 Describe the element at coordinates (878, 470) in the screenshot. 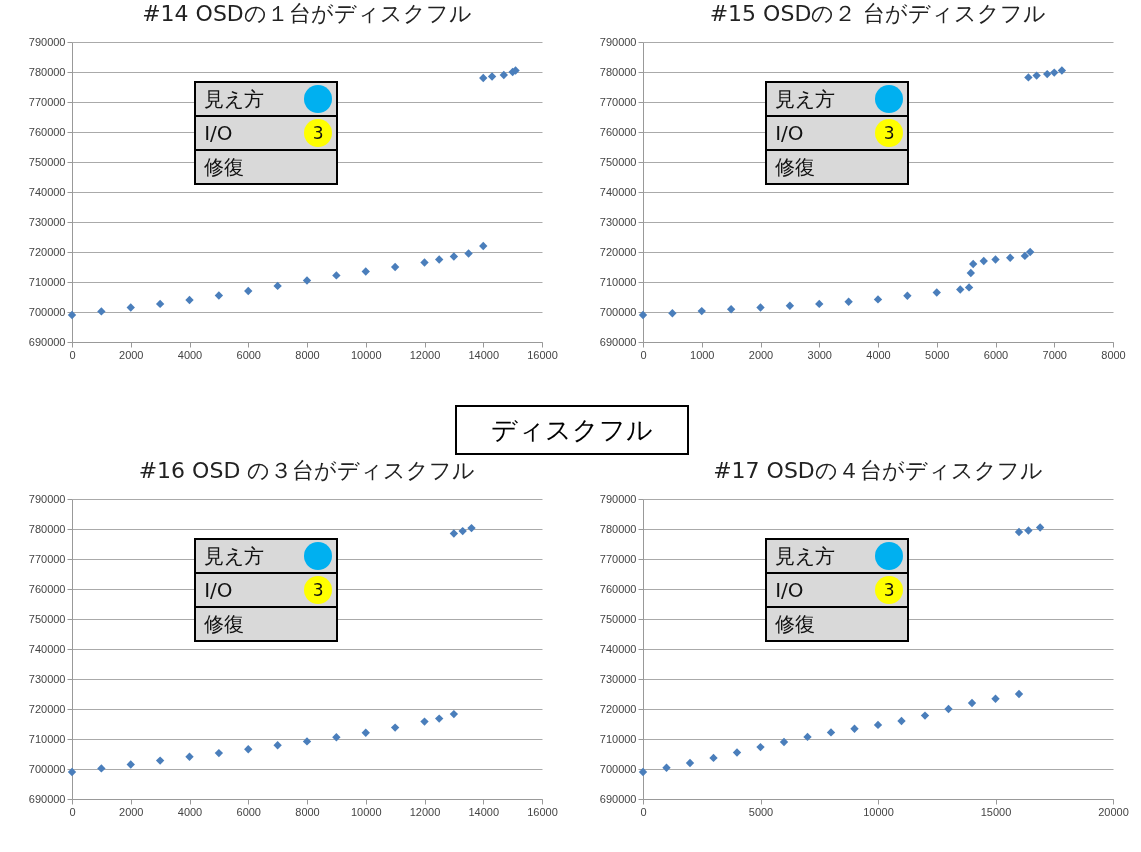

I see `chart-title: #17 OSDの４台がディスクフル` at that location.